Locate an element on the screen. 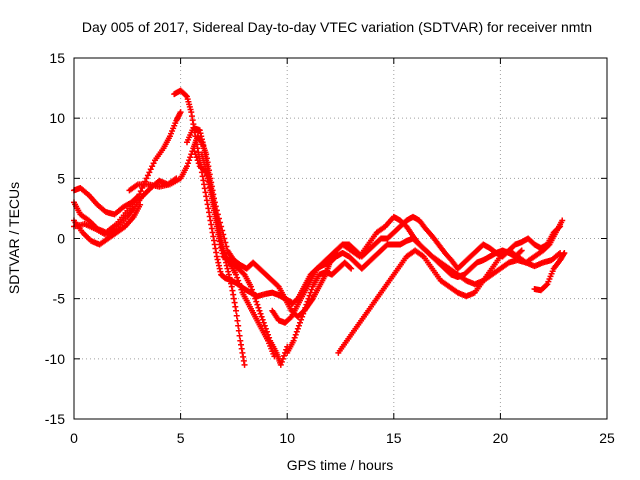  x-tick-label: 5 is located at coordinates (181, 438).